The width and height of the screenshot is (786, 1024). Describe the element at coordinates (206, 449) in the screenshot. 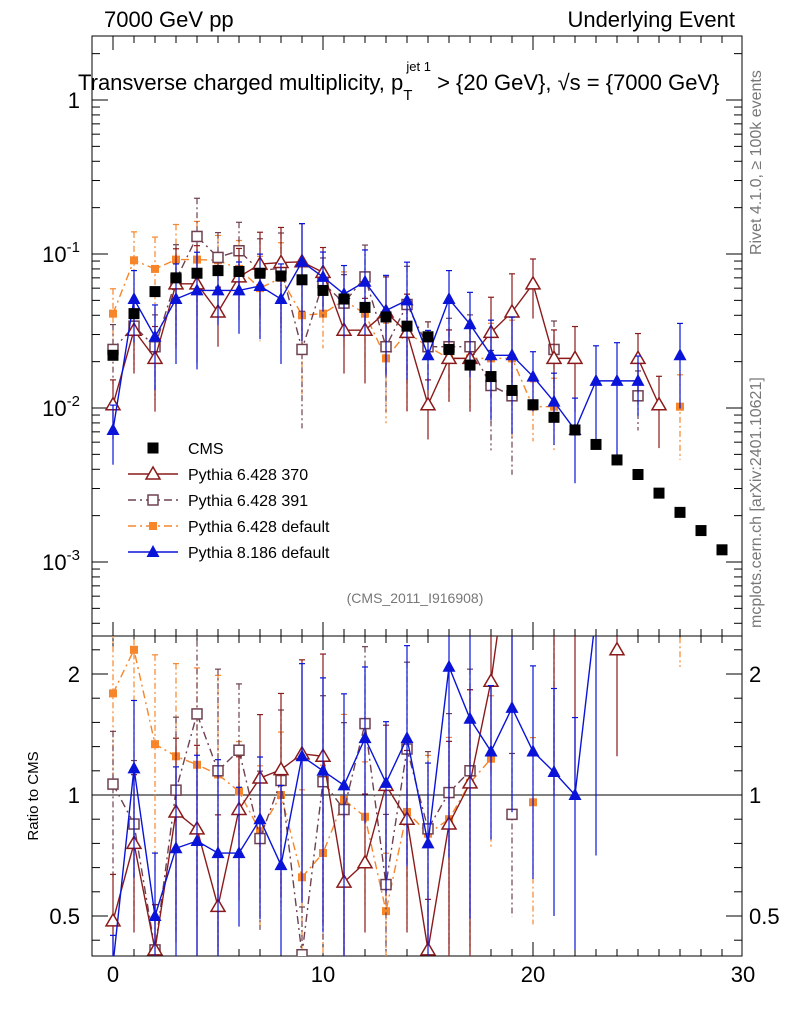

I see `legend-label: CMS` at that location.